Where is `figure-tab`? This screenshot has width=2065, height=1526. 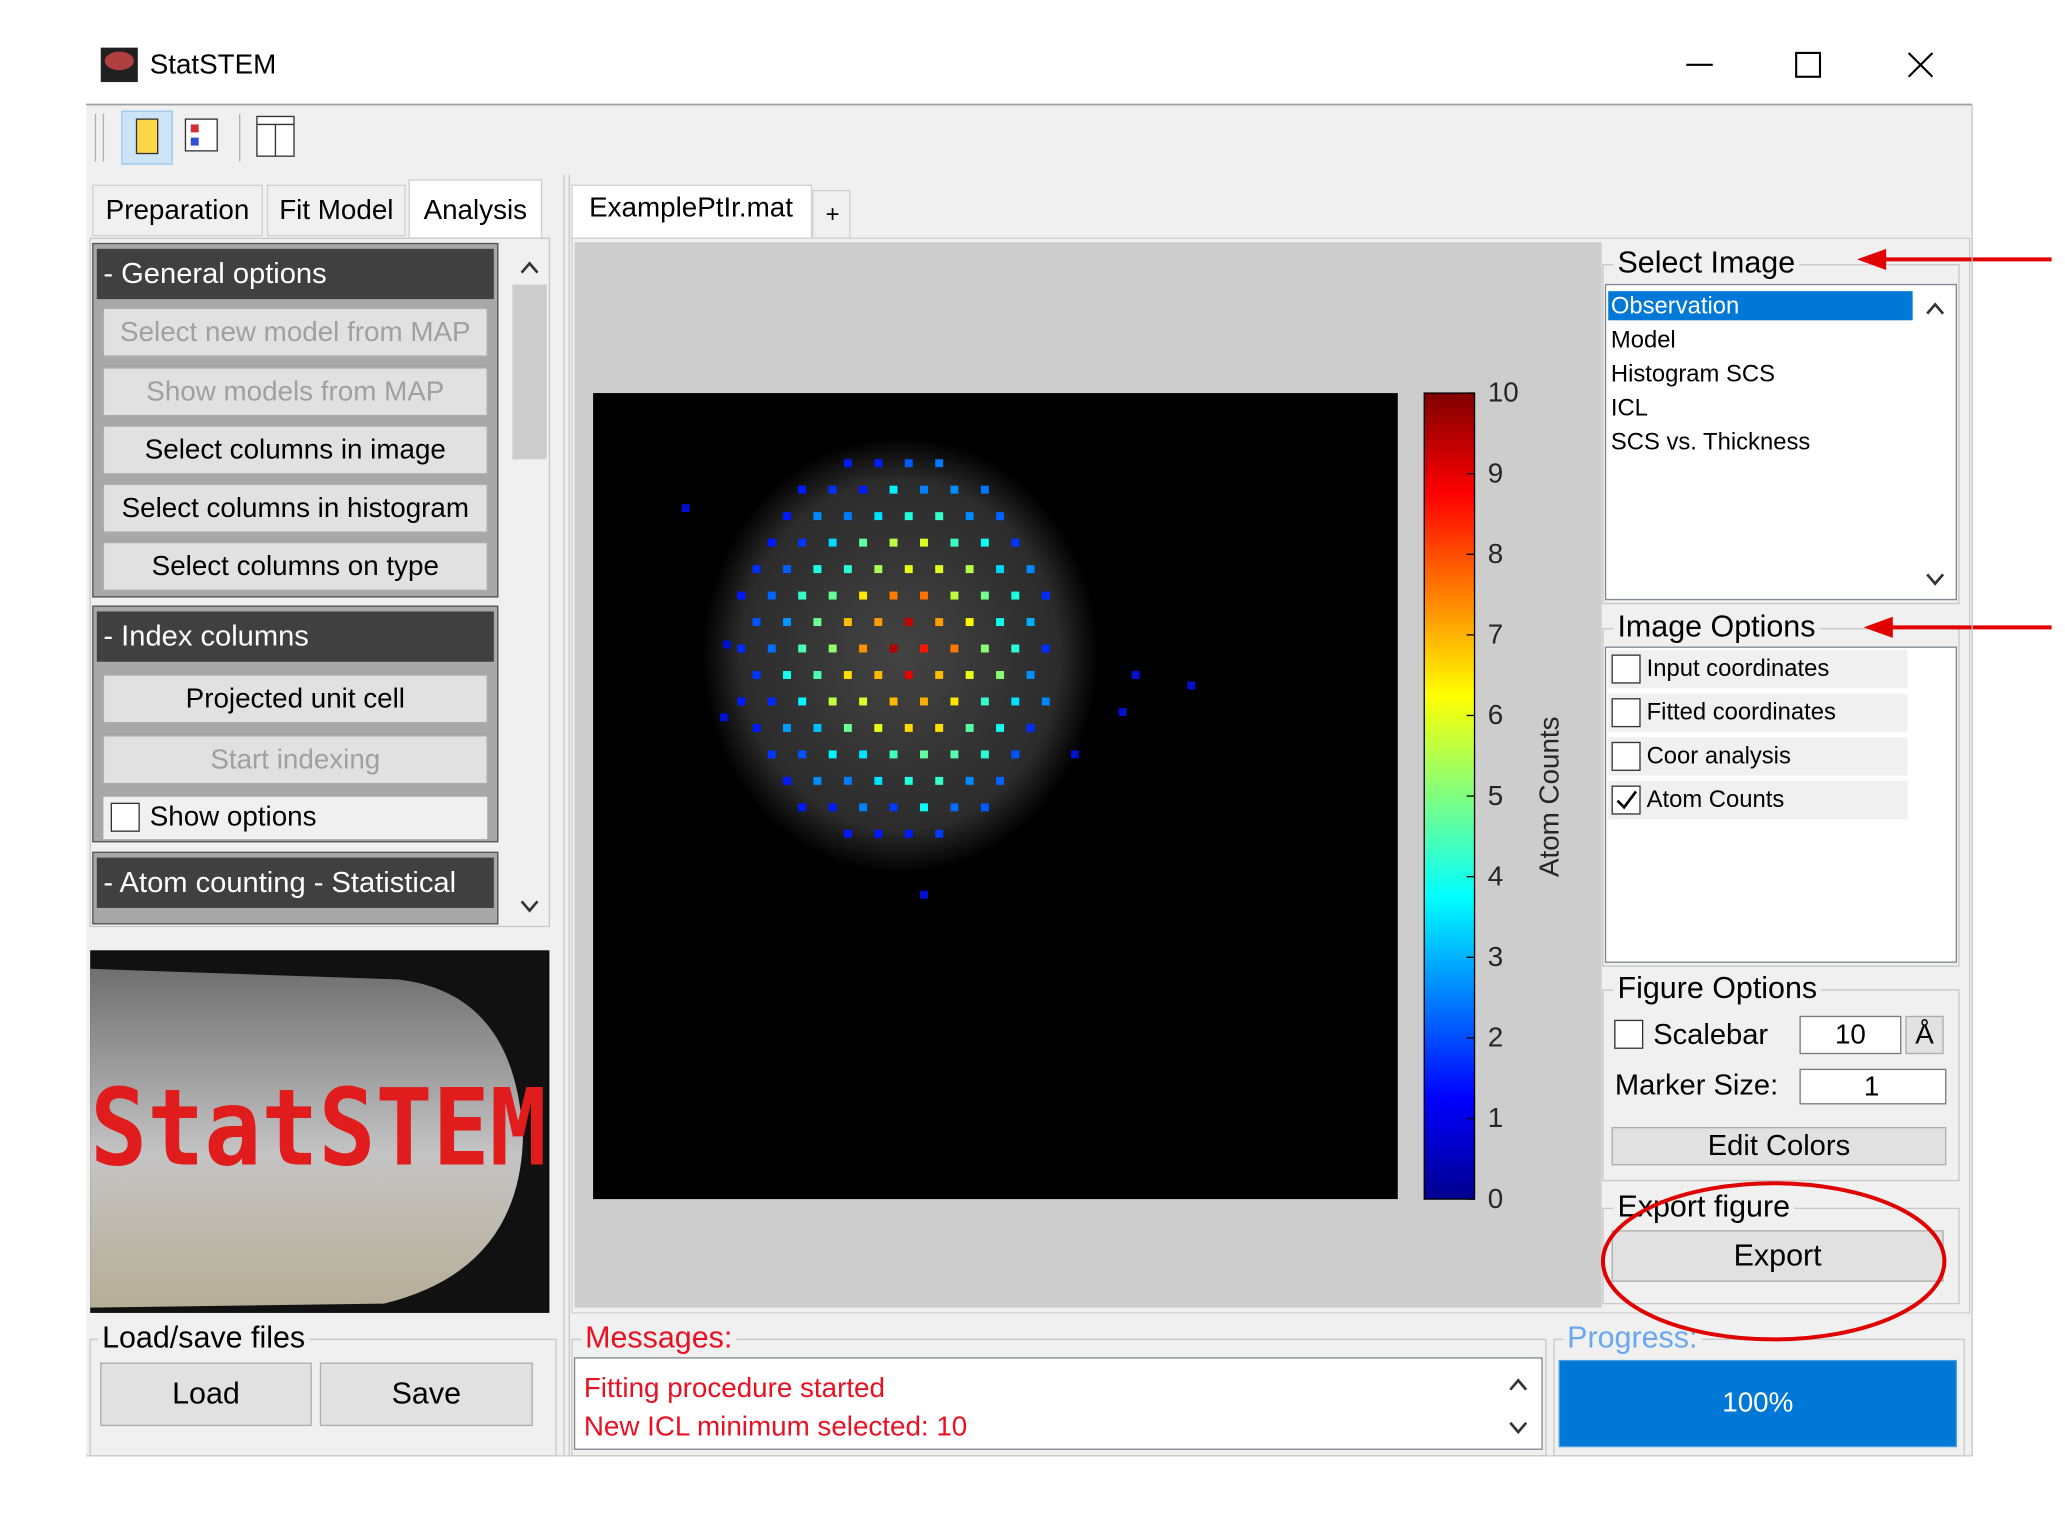 figure-tab is located at coordinates (692, 213).